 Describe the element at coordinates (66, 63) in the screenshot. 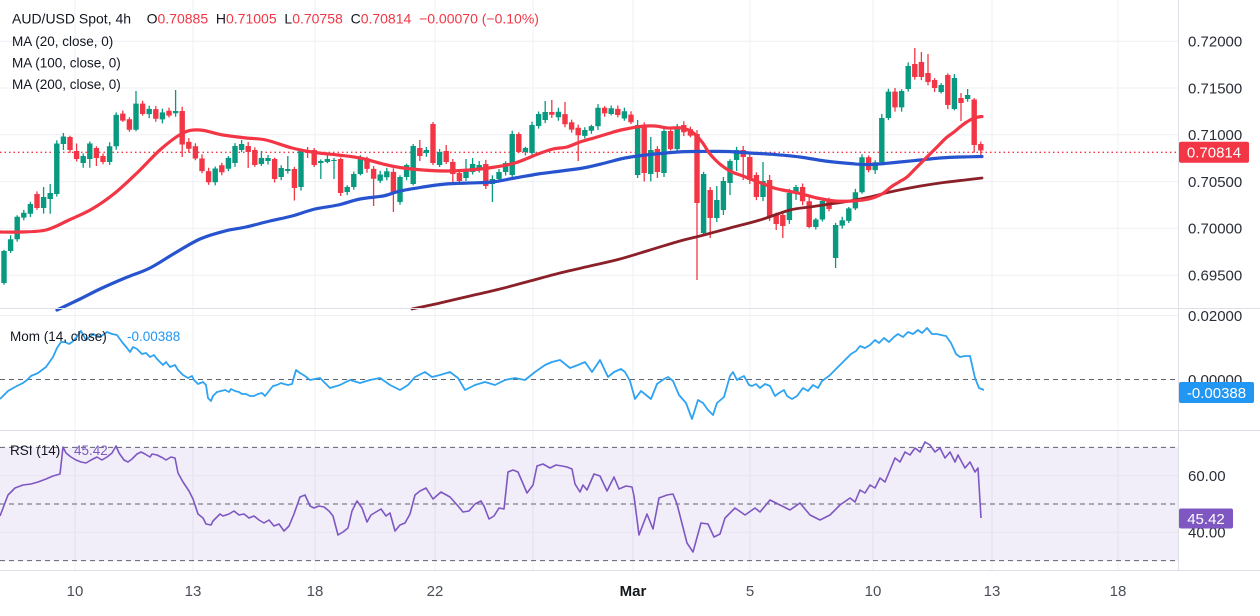

I see `svg-text: MA (100, close, 0)` at that location.